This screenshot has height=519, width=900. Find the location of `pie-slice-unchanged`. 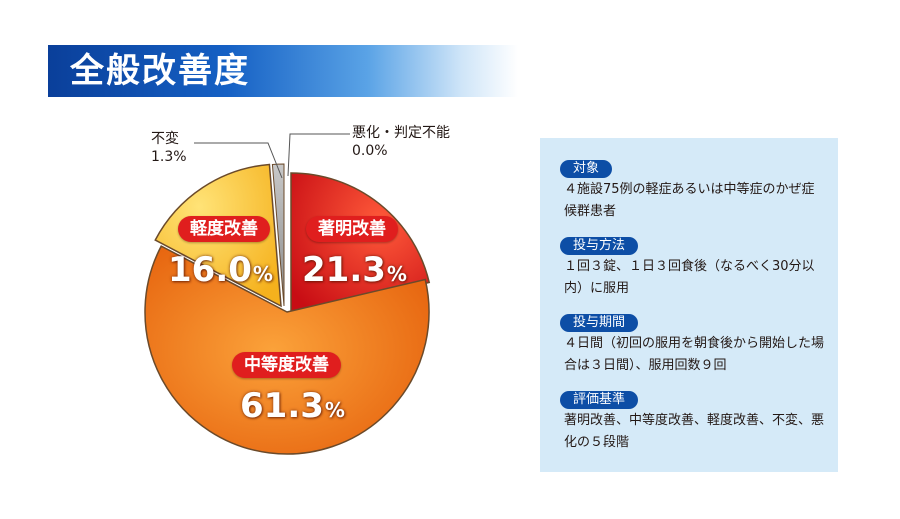

pie-slice-unchanged is located at coordinates (278, 235).